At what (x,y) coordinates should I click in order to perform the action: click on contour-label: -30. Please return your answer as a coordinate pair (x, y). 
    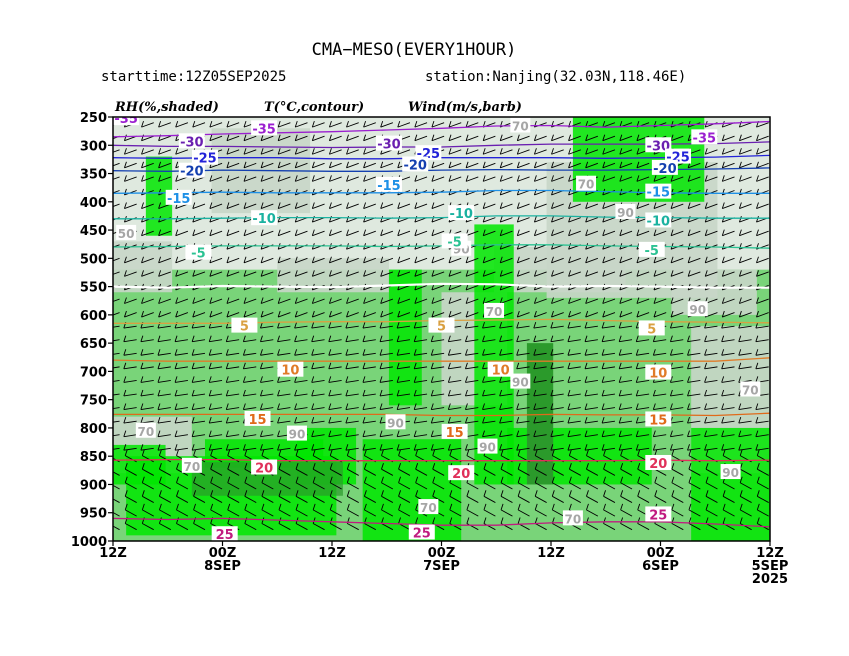
    Looking at the image, I should click on (389, 145).